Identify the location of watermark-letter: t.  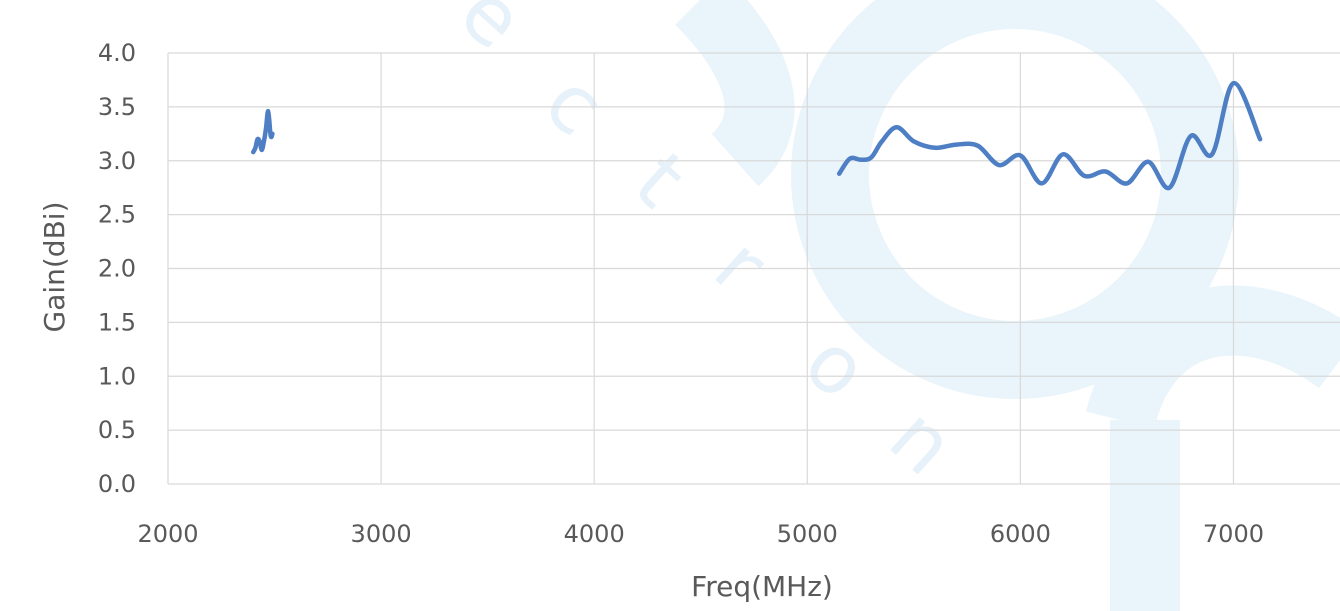
(660, 180).